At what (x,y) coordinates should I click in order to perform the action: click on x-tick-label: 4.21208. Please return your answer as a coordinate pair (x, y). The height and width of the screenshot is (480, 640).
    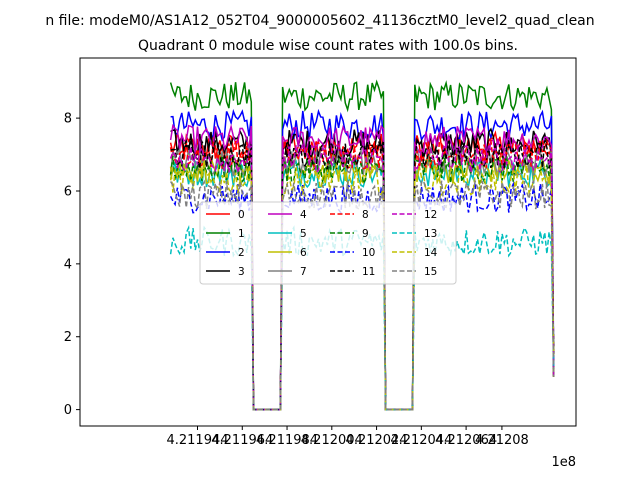
    Looking at the image, I should click on (502, 440).